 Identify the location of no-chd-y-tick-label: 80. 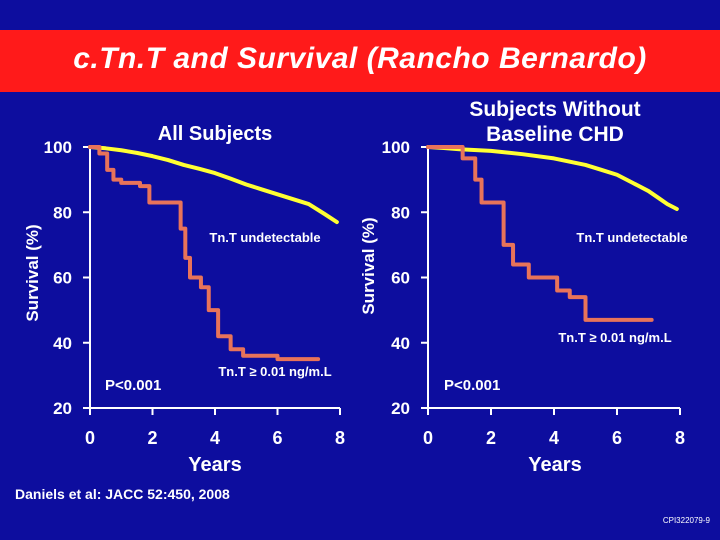
(400, 212).